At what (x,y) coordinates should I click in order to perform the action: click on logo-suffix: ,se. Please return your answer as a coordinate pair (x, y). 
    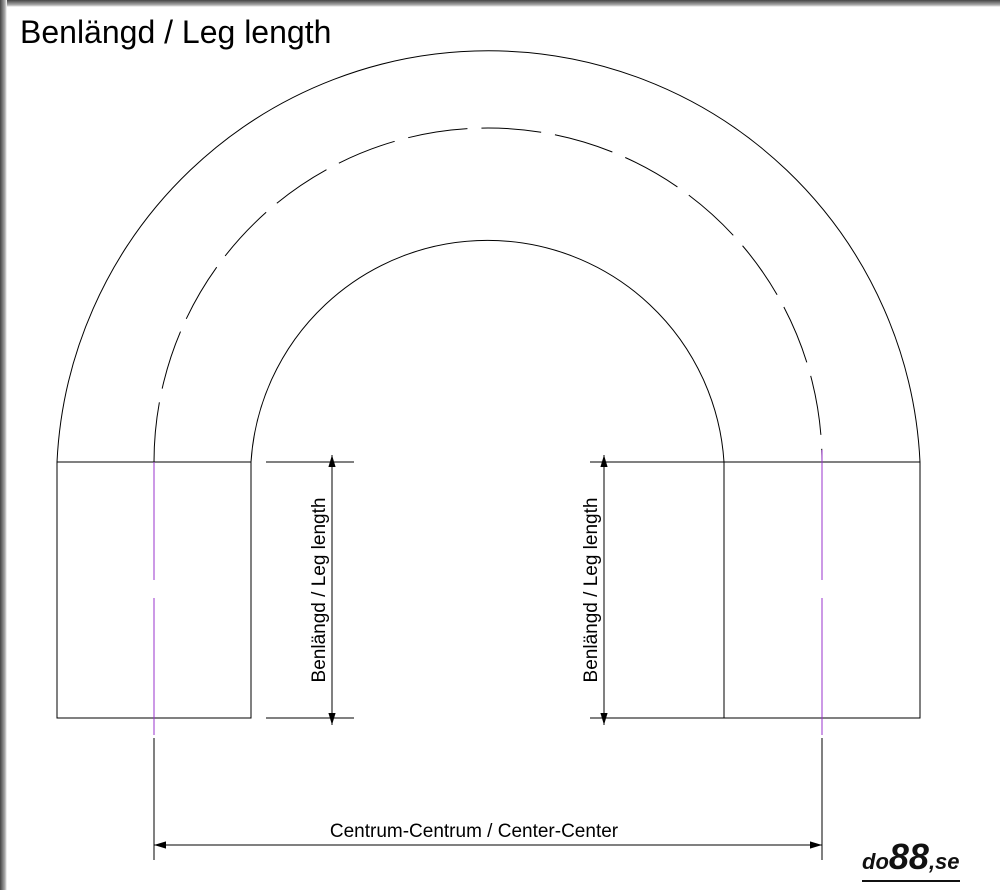
    Looking at the image, I should click on (944, 861).